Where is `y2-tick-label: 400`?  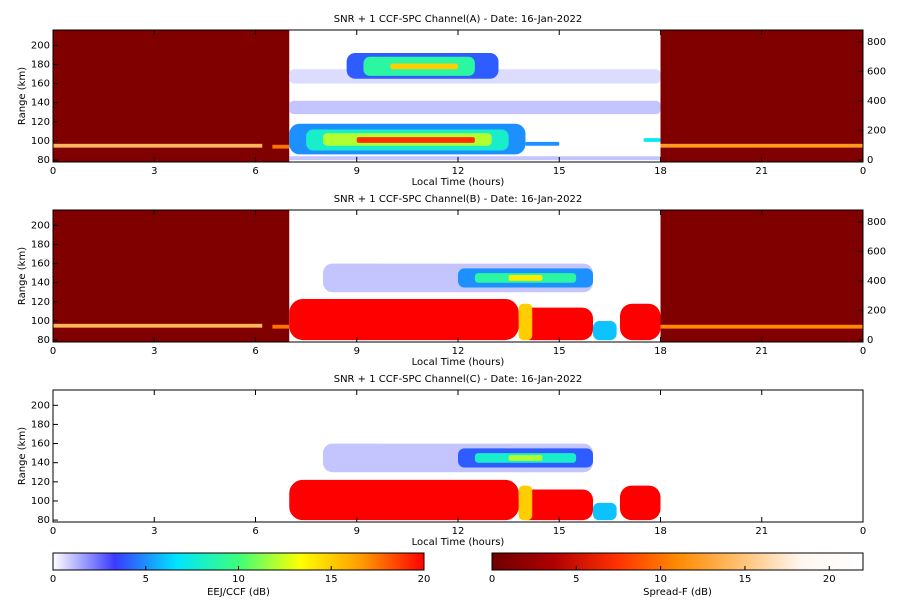 y2-tick-label: 400 is located at coordinates (876, 281).